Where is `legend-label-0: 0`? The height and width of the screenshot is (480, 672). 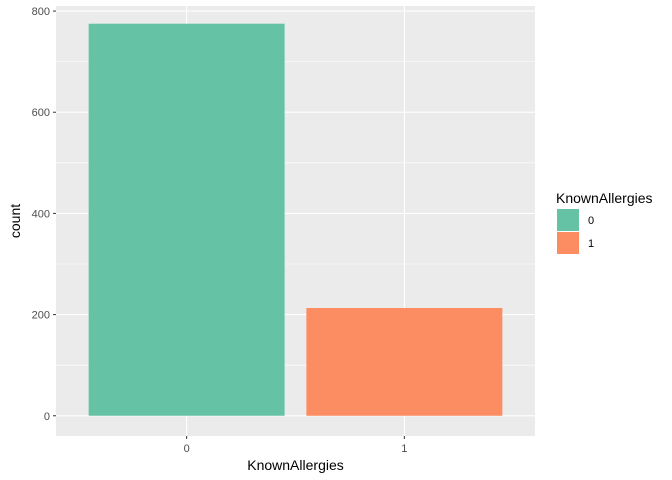
legend-label-0: 0 is located at coordinates (591, 221).